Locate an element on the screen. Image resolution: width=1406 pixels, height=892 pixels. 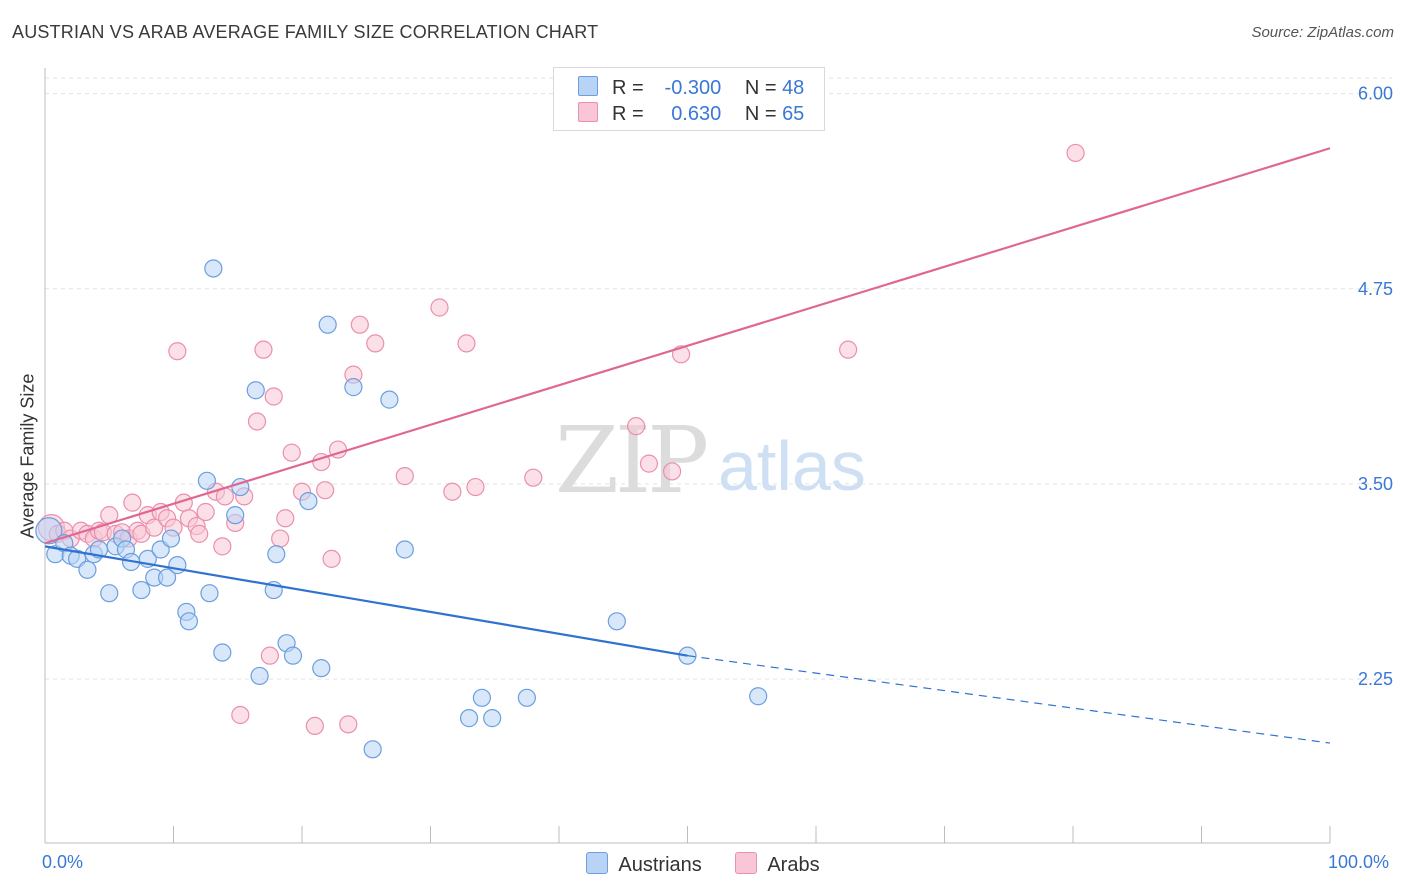
legend-r-value-arabs: 0.630 is located at coordinates (696, 114).